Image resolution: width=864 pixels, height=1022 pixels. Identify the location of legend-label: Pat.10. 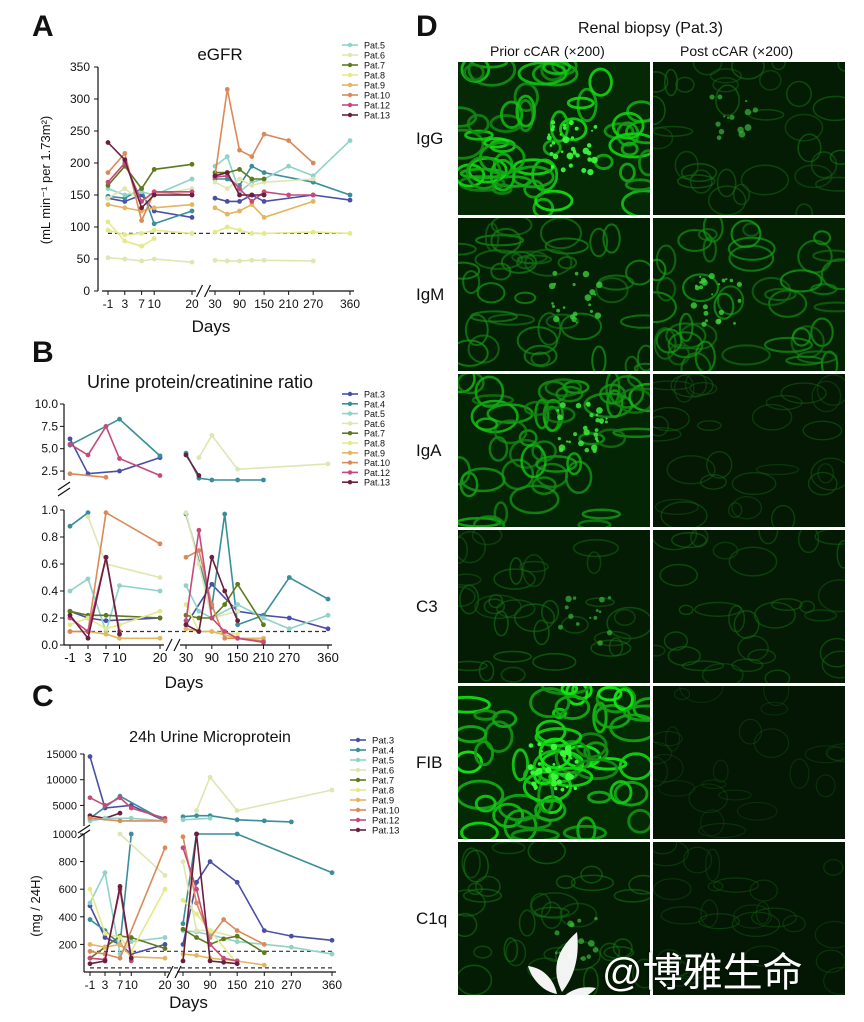
(377, 96).